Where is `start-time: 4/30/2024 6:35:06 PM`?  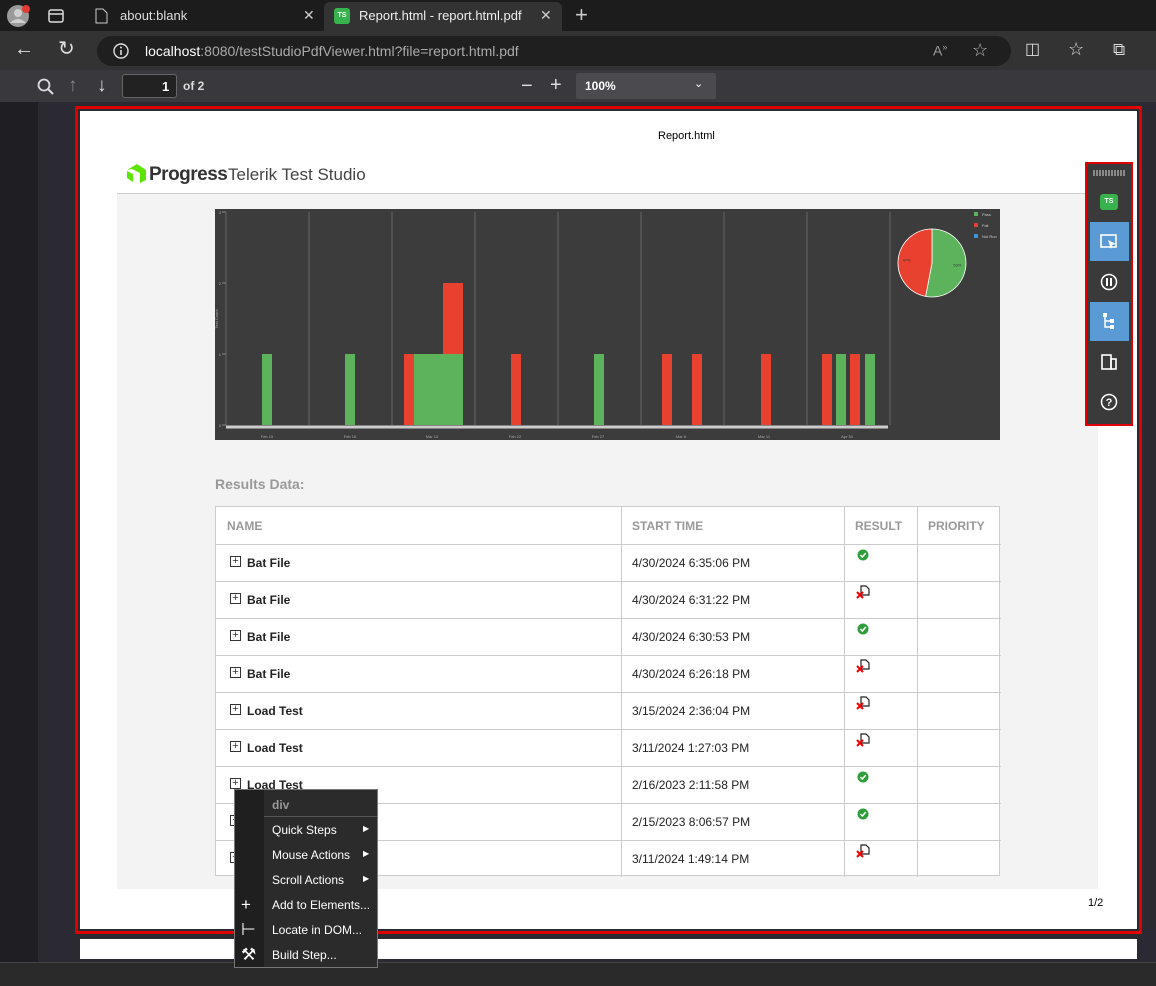
start-time: 4/30/2024 6:35:06 PM is located at coordinates (691, 563).